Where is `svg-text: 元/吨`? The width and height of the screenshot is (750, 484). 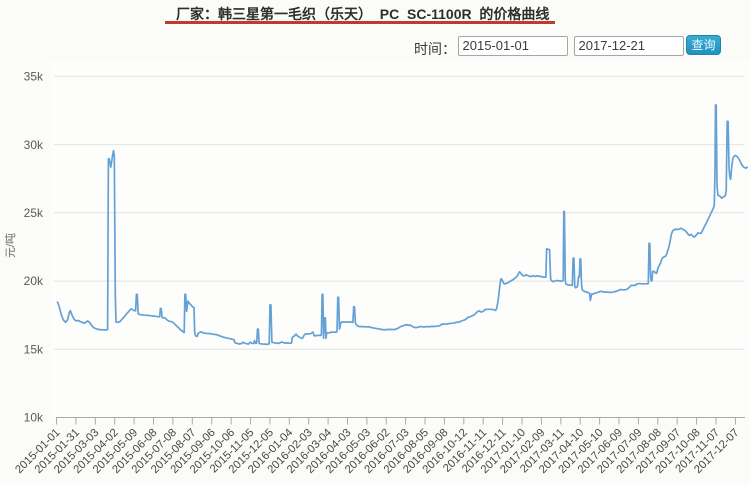 svg-text: 元/吨 is located at coordinates (10, 245).